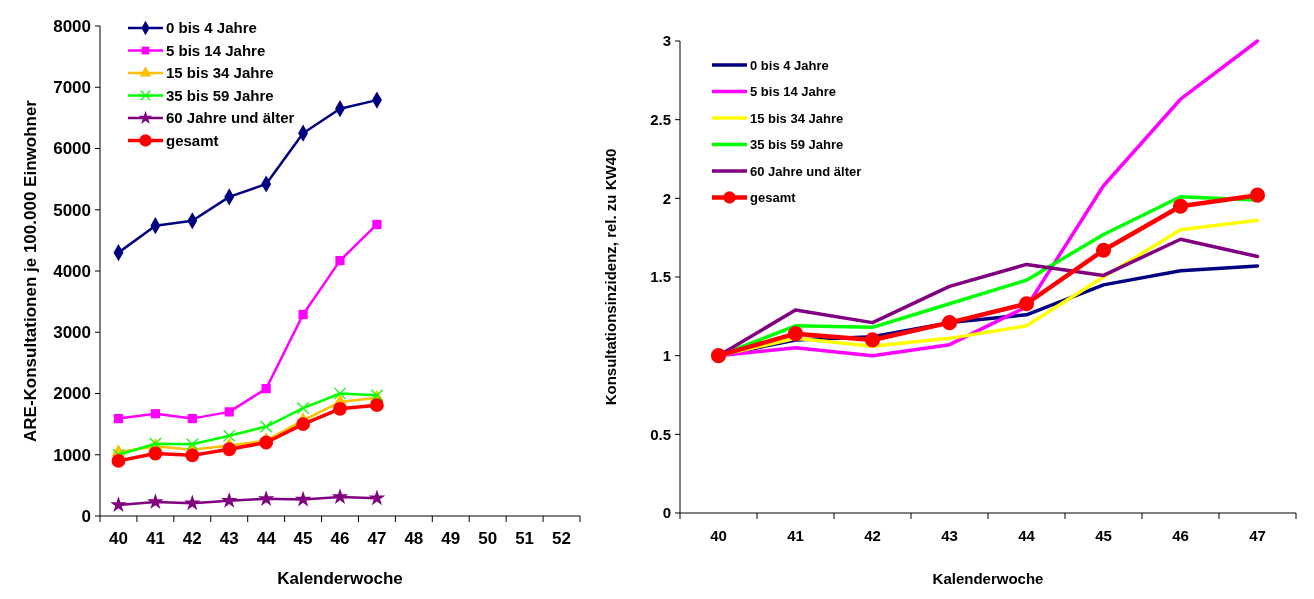 This screenshot has height=599, width=1314. Describe the element at coordinates (72, 149) in the screenshot. I see `y-tick-label: 6000` at that location.